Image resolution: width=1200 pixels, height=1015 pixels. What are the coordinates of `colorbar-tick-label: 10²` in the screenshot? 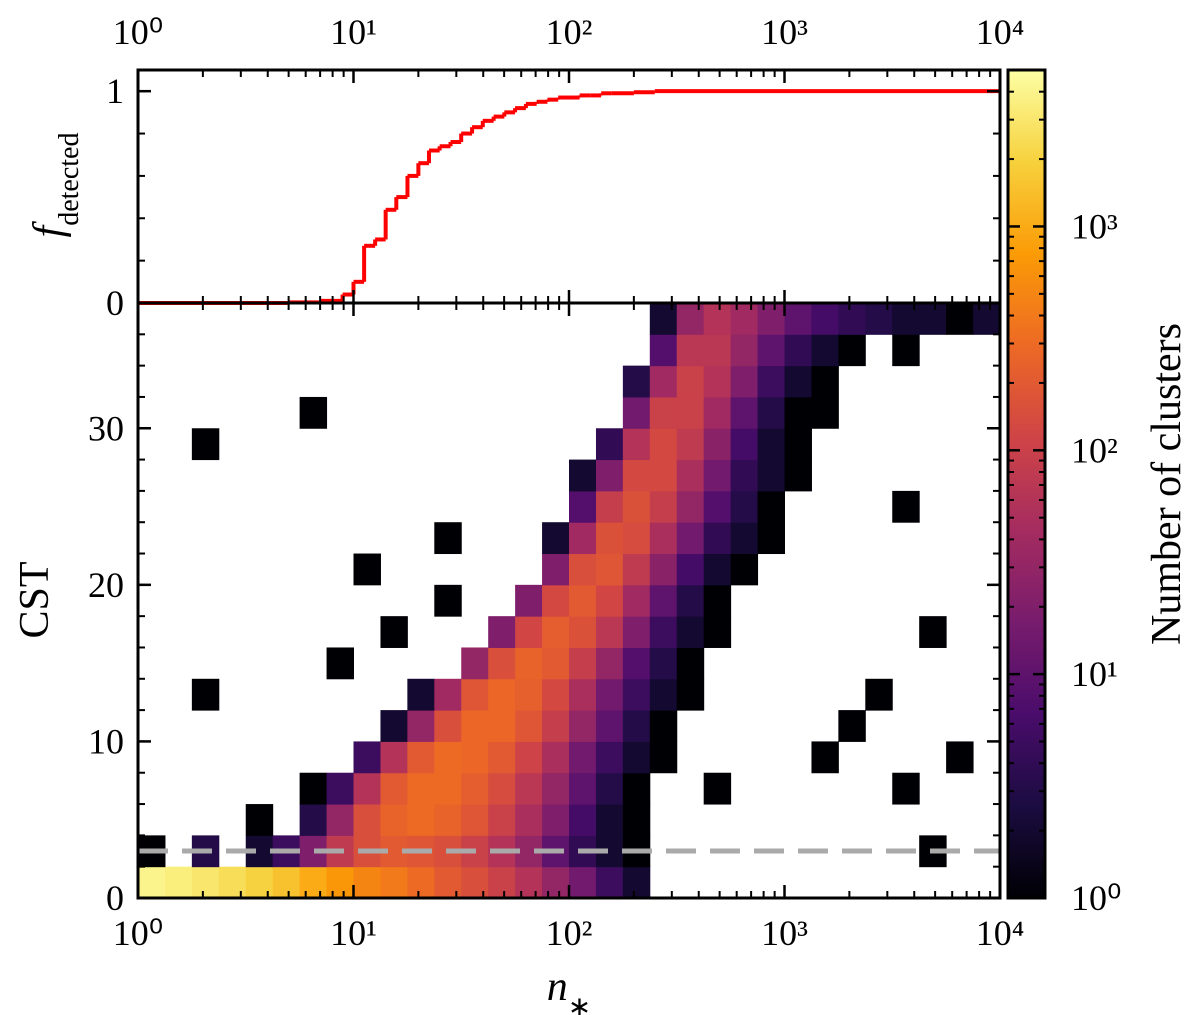 It's located at (1094, 450).